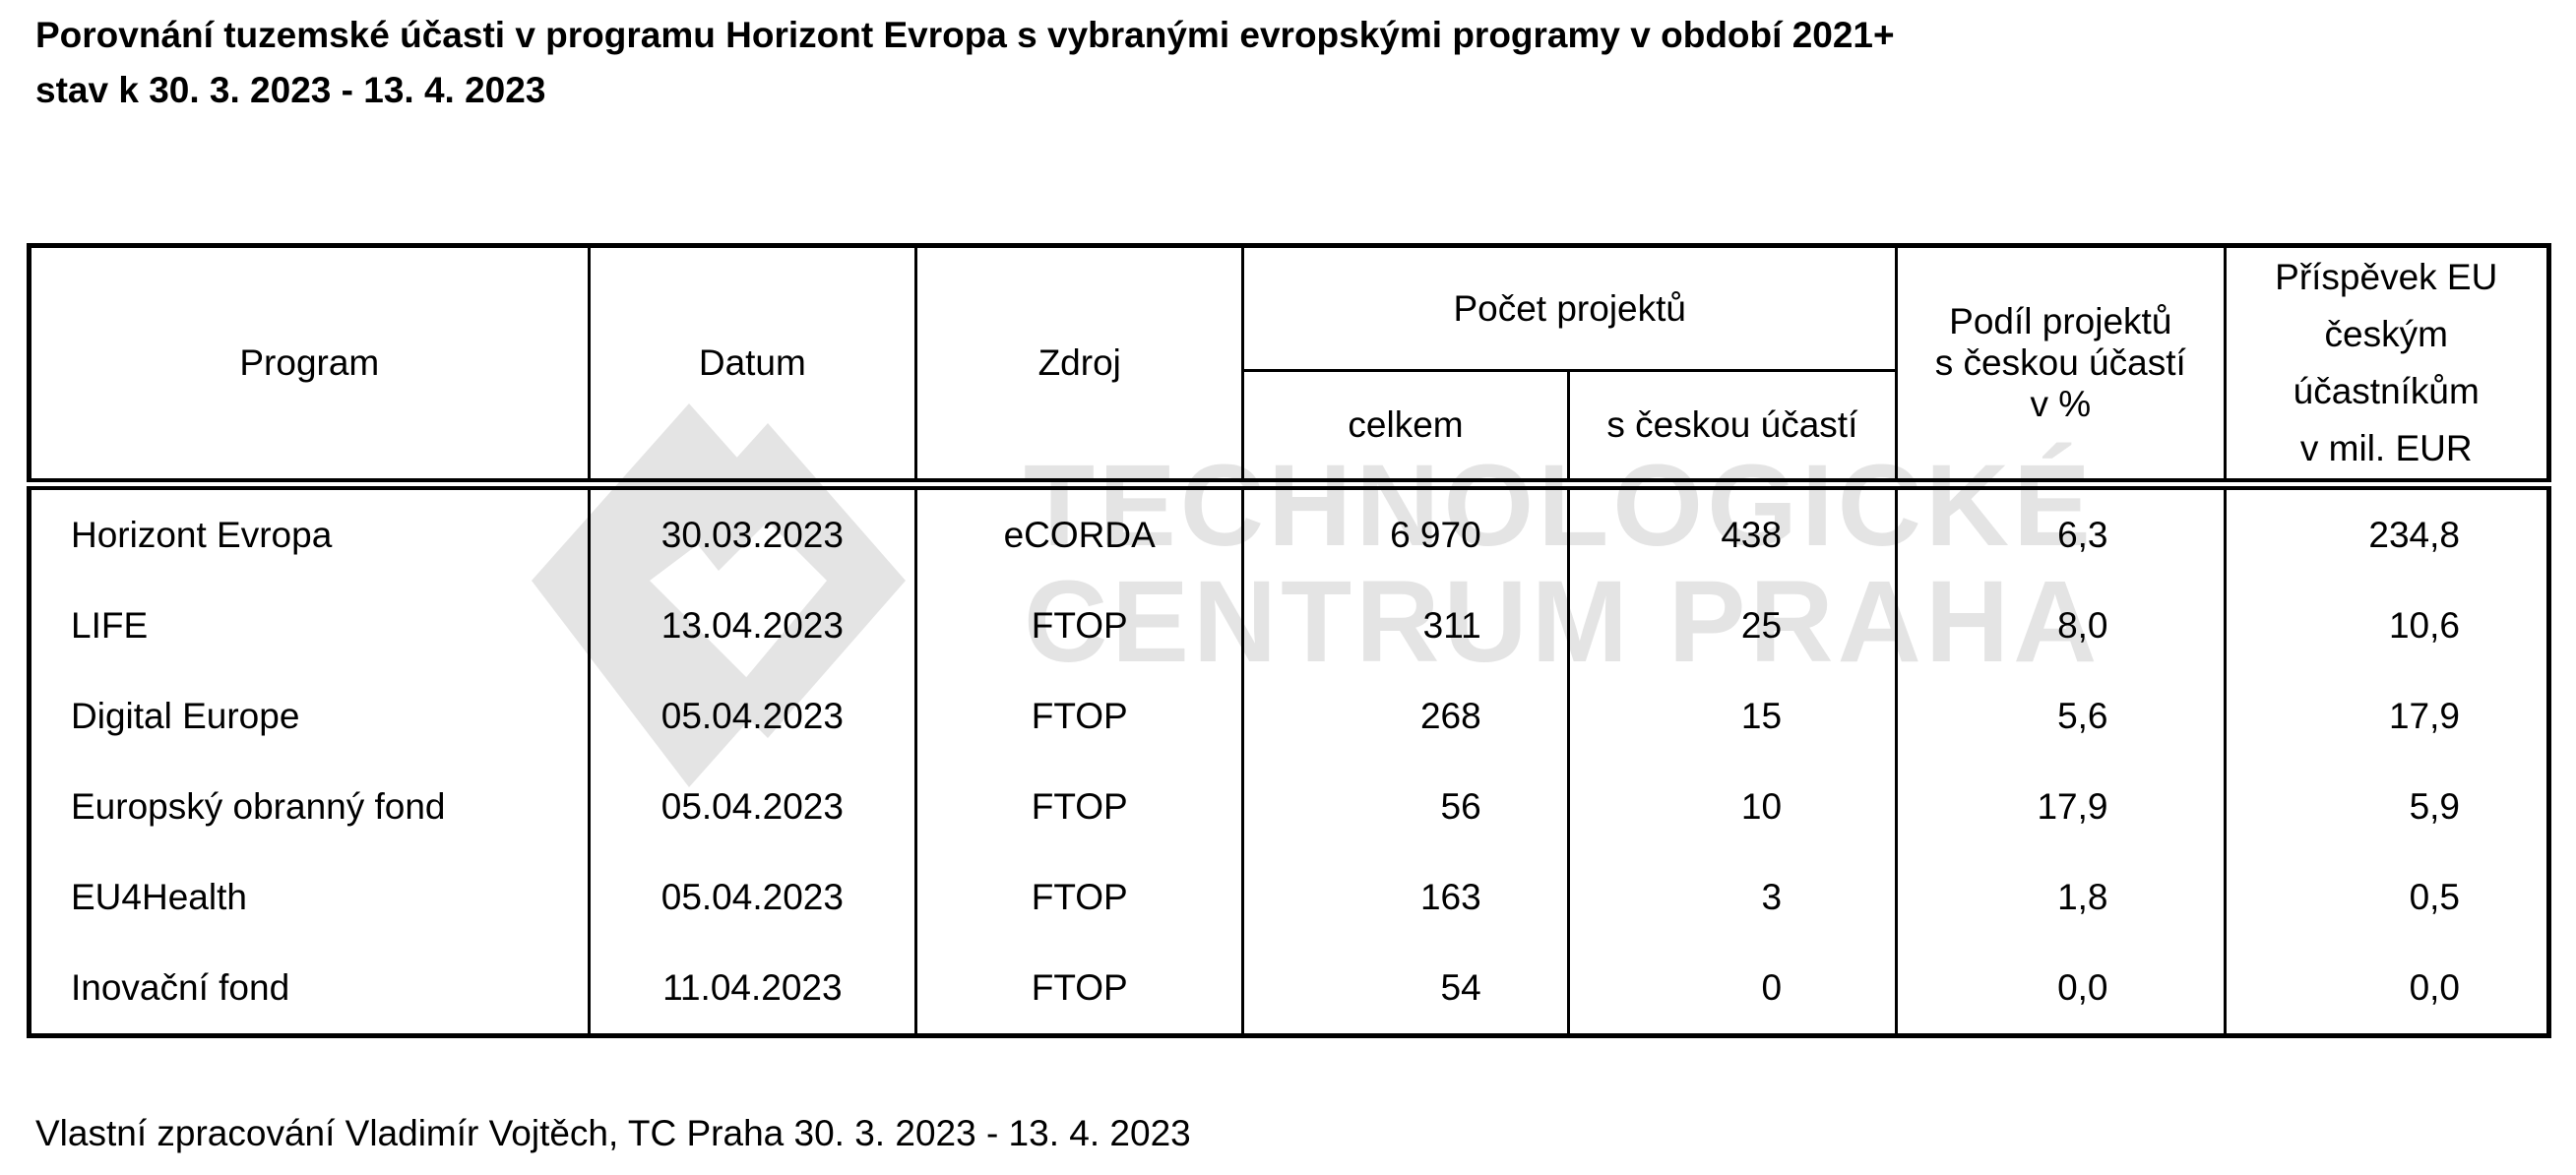 The image size is (2576, 1175). What do you see at coordinates (2061, 807) in the screenshot?
I see `cell-podil: 17,9` at bounding box center [2061, 807].